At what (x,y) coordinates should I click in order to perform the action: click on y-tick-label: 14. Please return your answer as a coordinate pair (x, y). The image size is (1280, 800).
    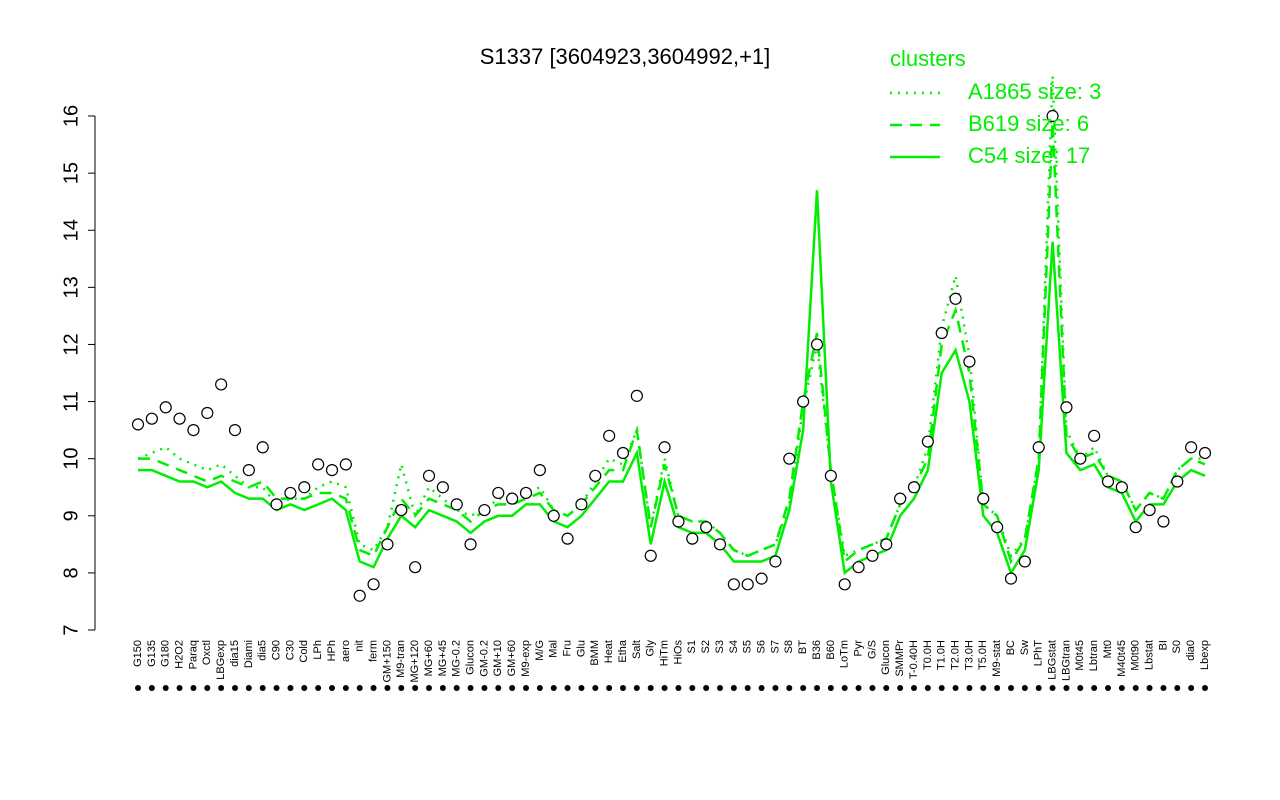
    Looking at the image, I should click on (71, 230).